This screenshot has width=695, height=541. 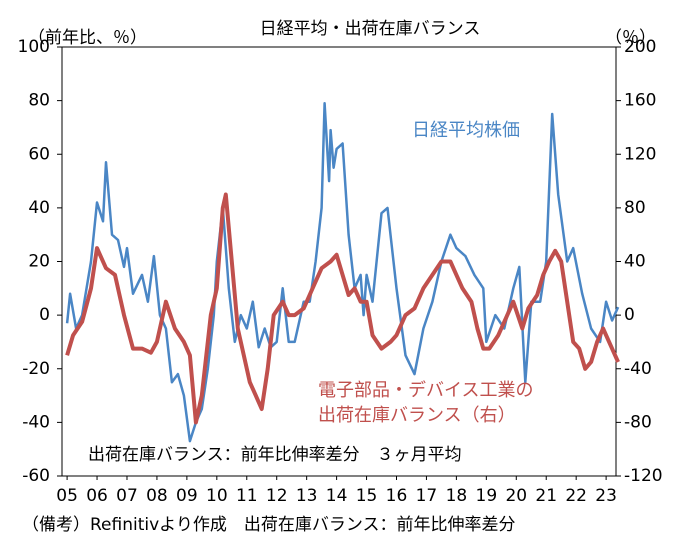 What do you see at coordinates (39, 208) in the screenshot?
I see `y-tick-label: 40` at bounding box center [39, 208].